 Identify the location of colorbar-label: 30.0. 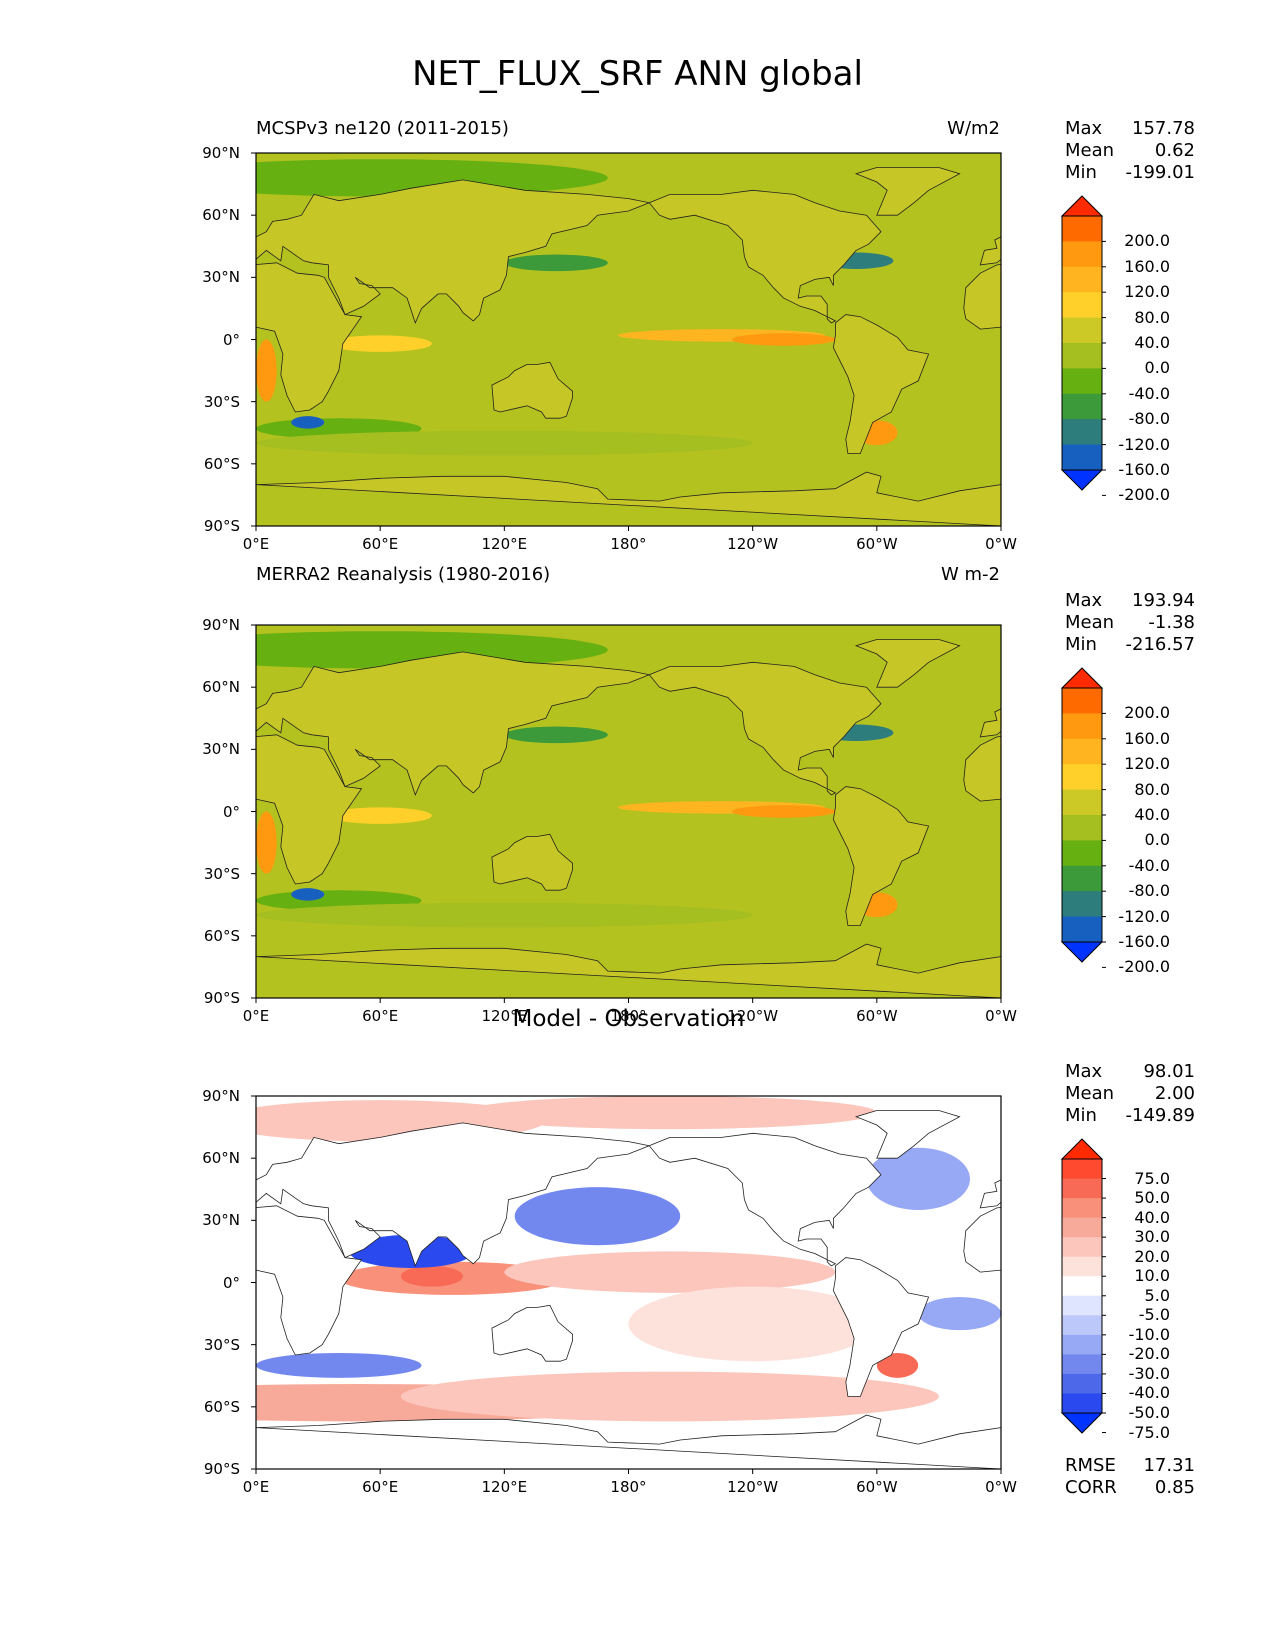
(1152, 1237).